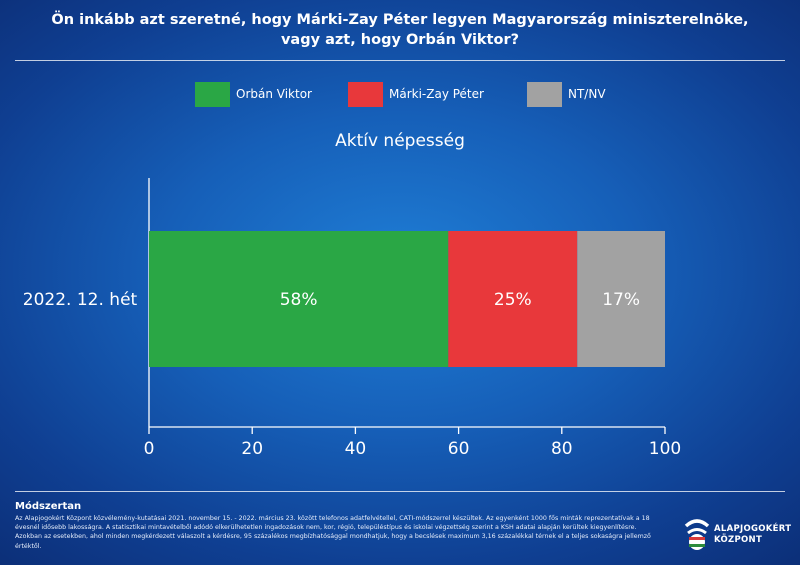 This screenshot has height=565, width=800. What do you see at coordinates (356, 449) in the screenshot?
I see `x-tick-label: 40` at bounding box center [356, 449].